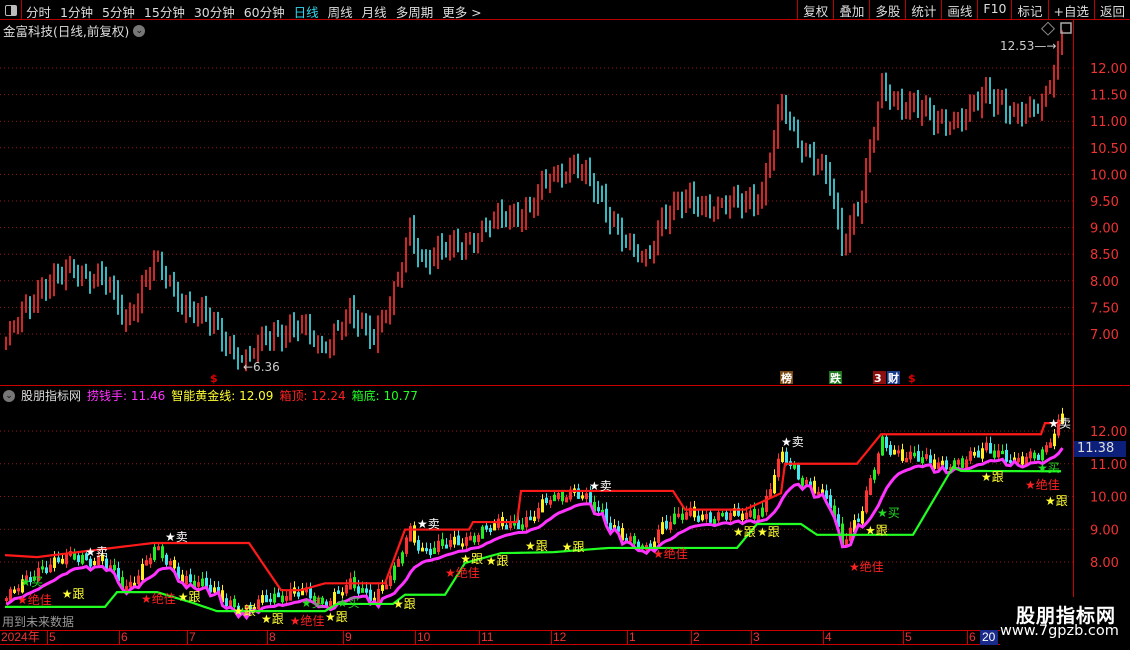 The image size is (1130, 650). I want to click on layout-toggle-button, so click(11, 10).